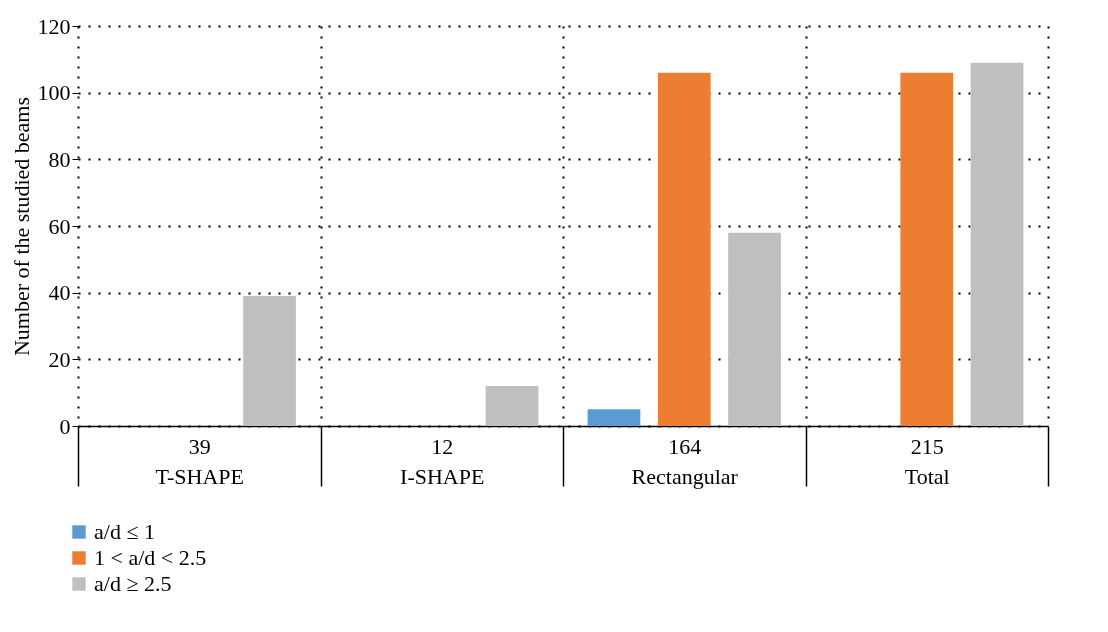 The image size is (1108, 632). Describe the element at coordinates (685, 461) in the screenshot. I see `x-tick-label: 164 Rectangular` at that location.